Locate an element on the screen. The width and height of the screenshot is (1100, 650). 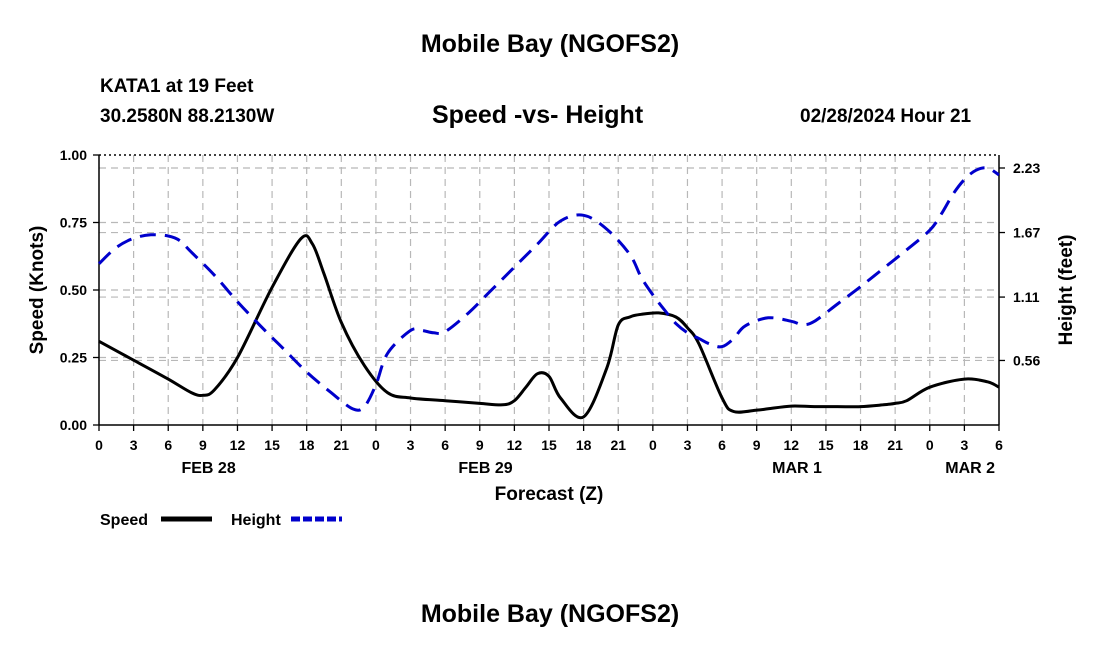
y-axis-label: Speed (Knots) is located at coordinates (37, 290).